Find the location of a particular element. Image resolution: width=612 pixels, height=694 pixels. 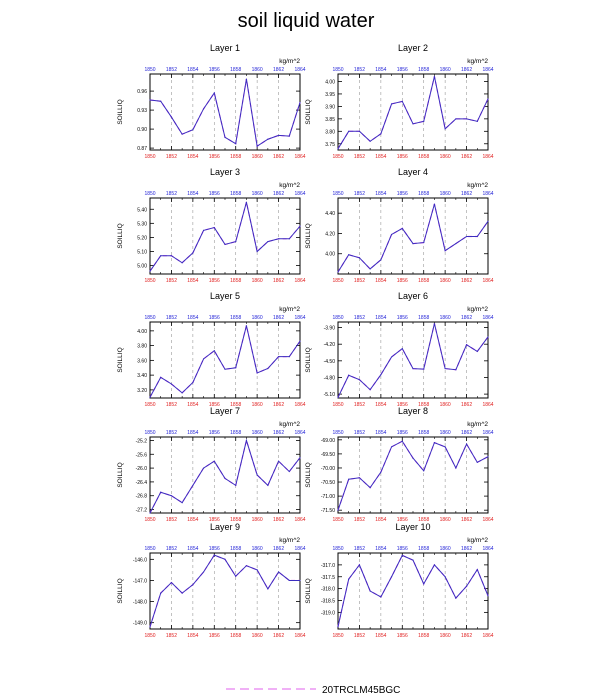

x-tick-label-bottom: 1860 is located at coordinates (257, 520).